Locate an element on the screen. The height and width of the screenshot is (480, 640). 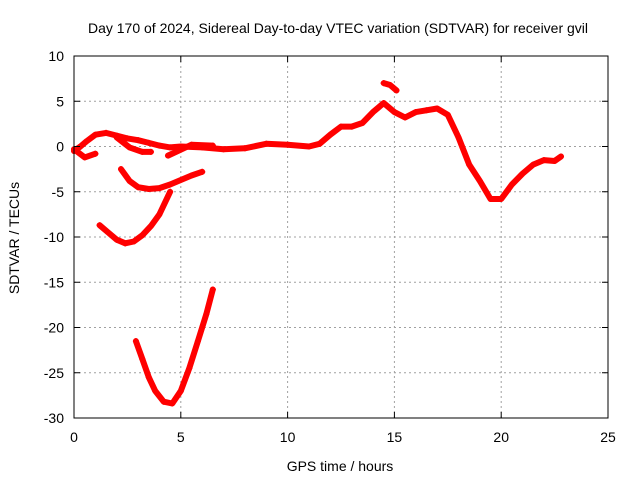
x-tick-label: 10 is located at coordinates (288, 437).